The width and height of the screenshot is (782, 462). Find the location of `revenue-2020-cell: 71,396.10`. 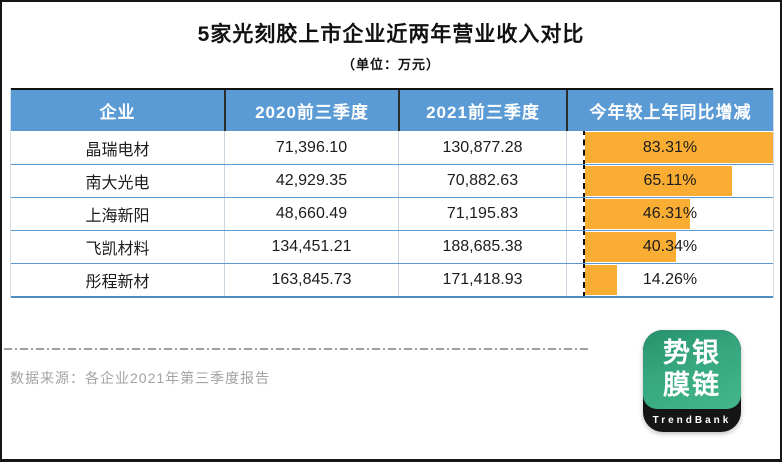

revenue-2020-cell: 71,396.10 is located at coordinates (311, 147).